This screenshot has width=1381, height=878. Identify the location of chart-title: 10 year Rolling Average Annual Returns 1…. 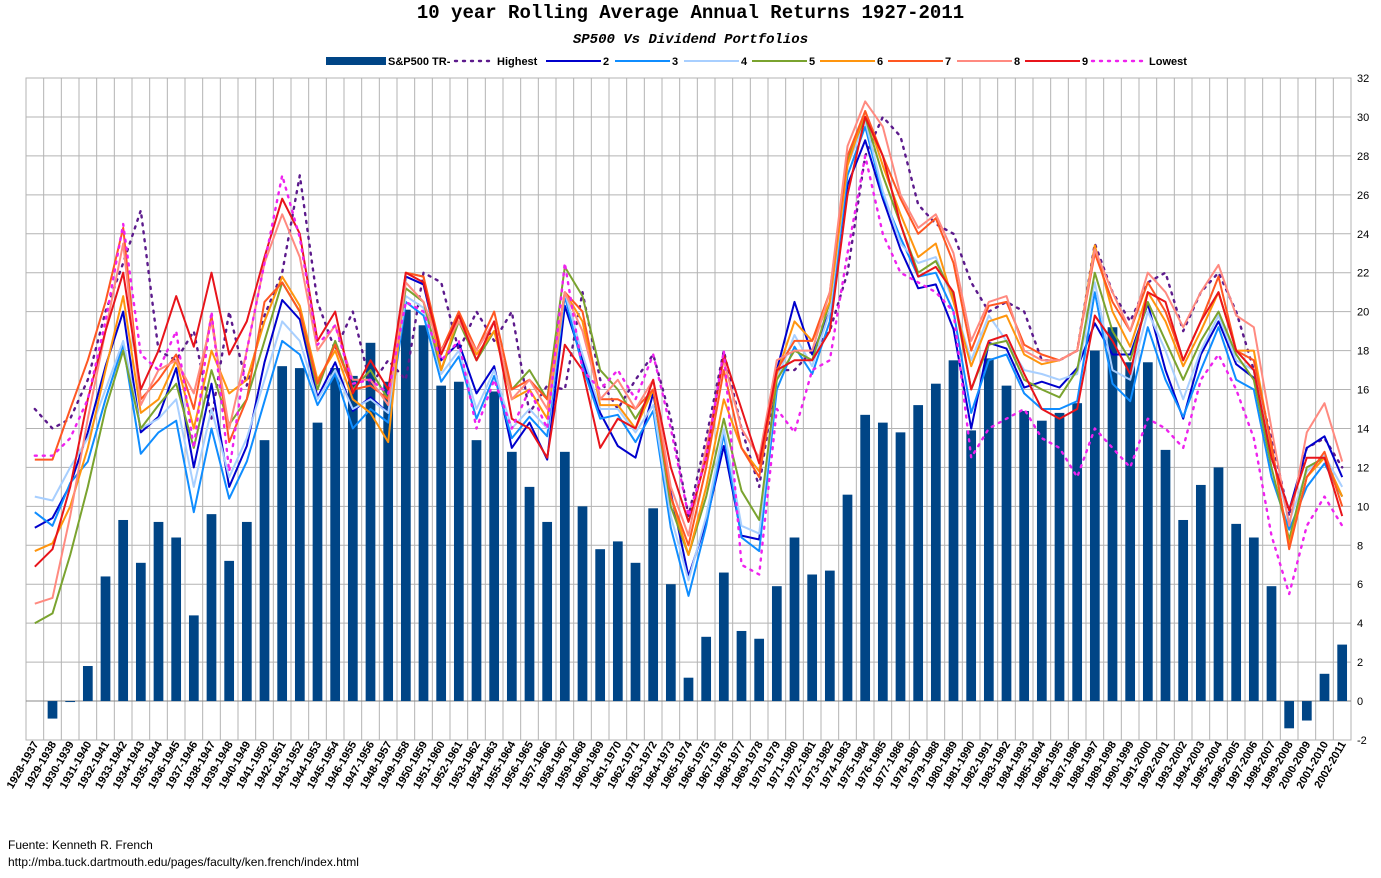
(690, 13).